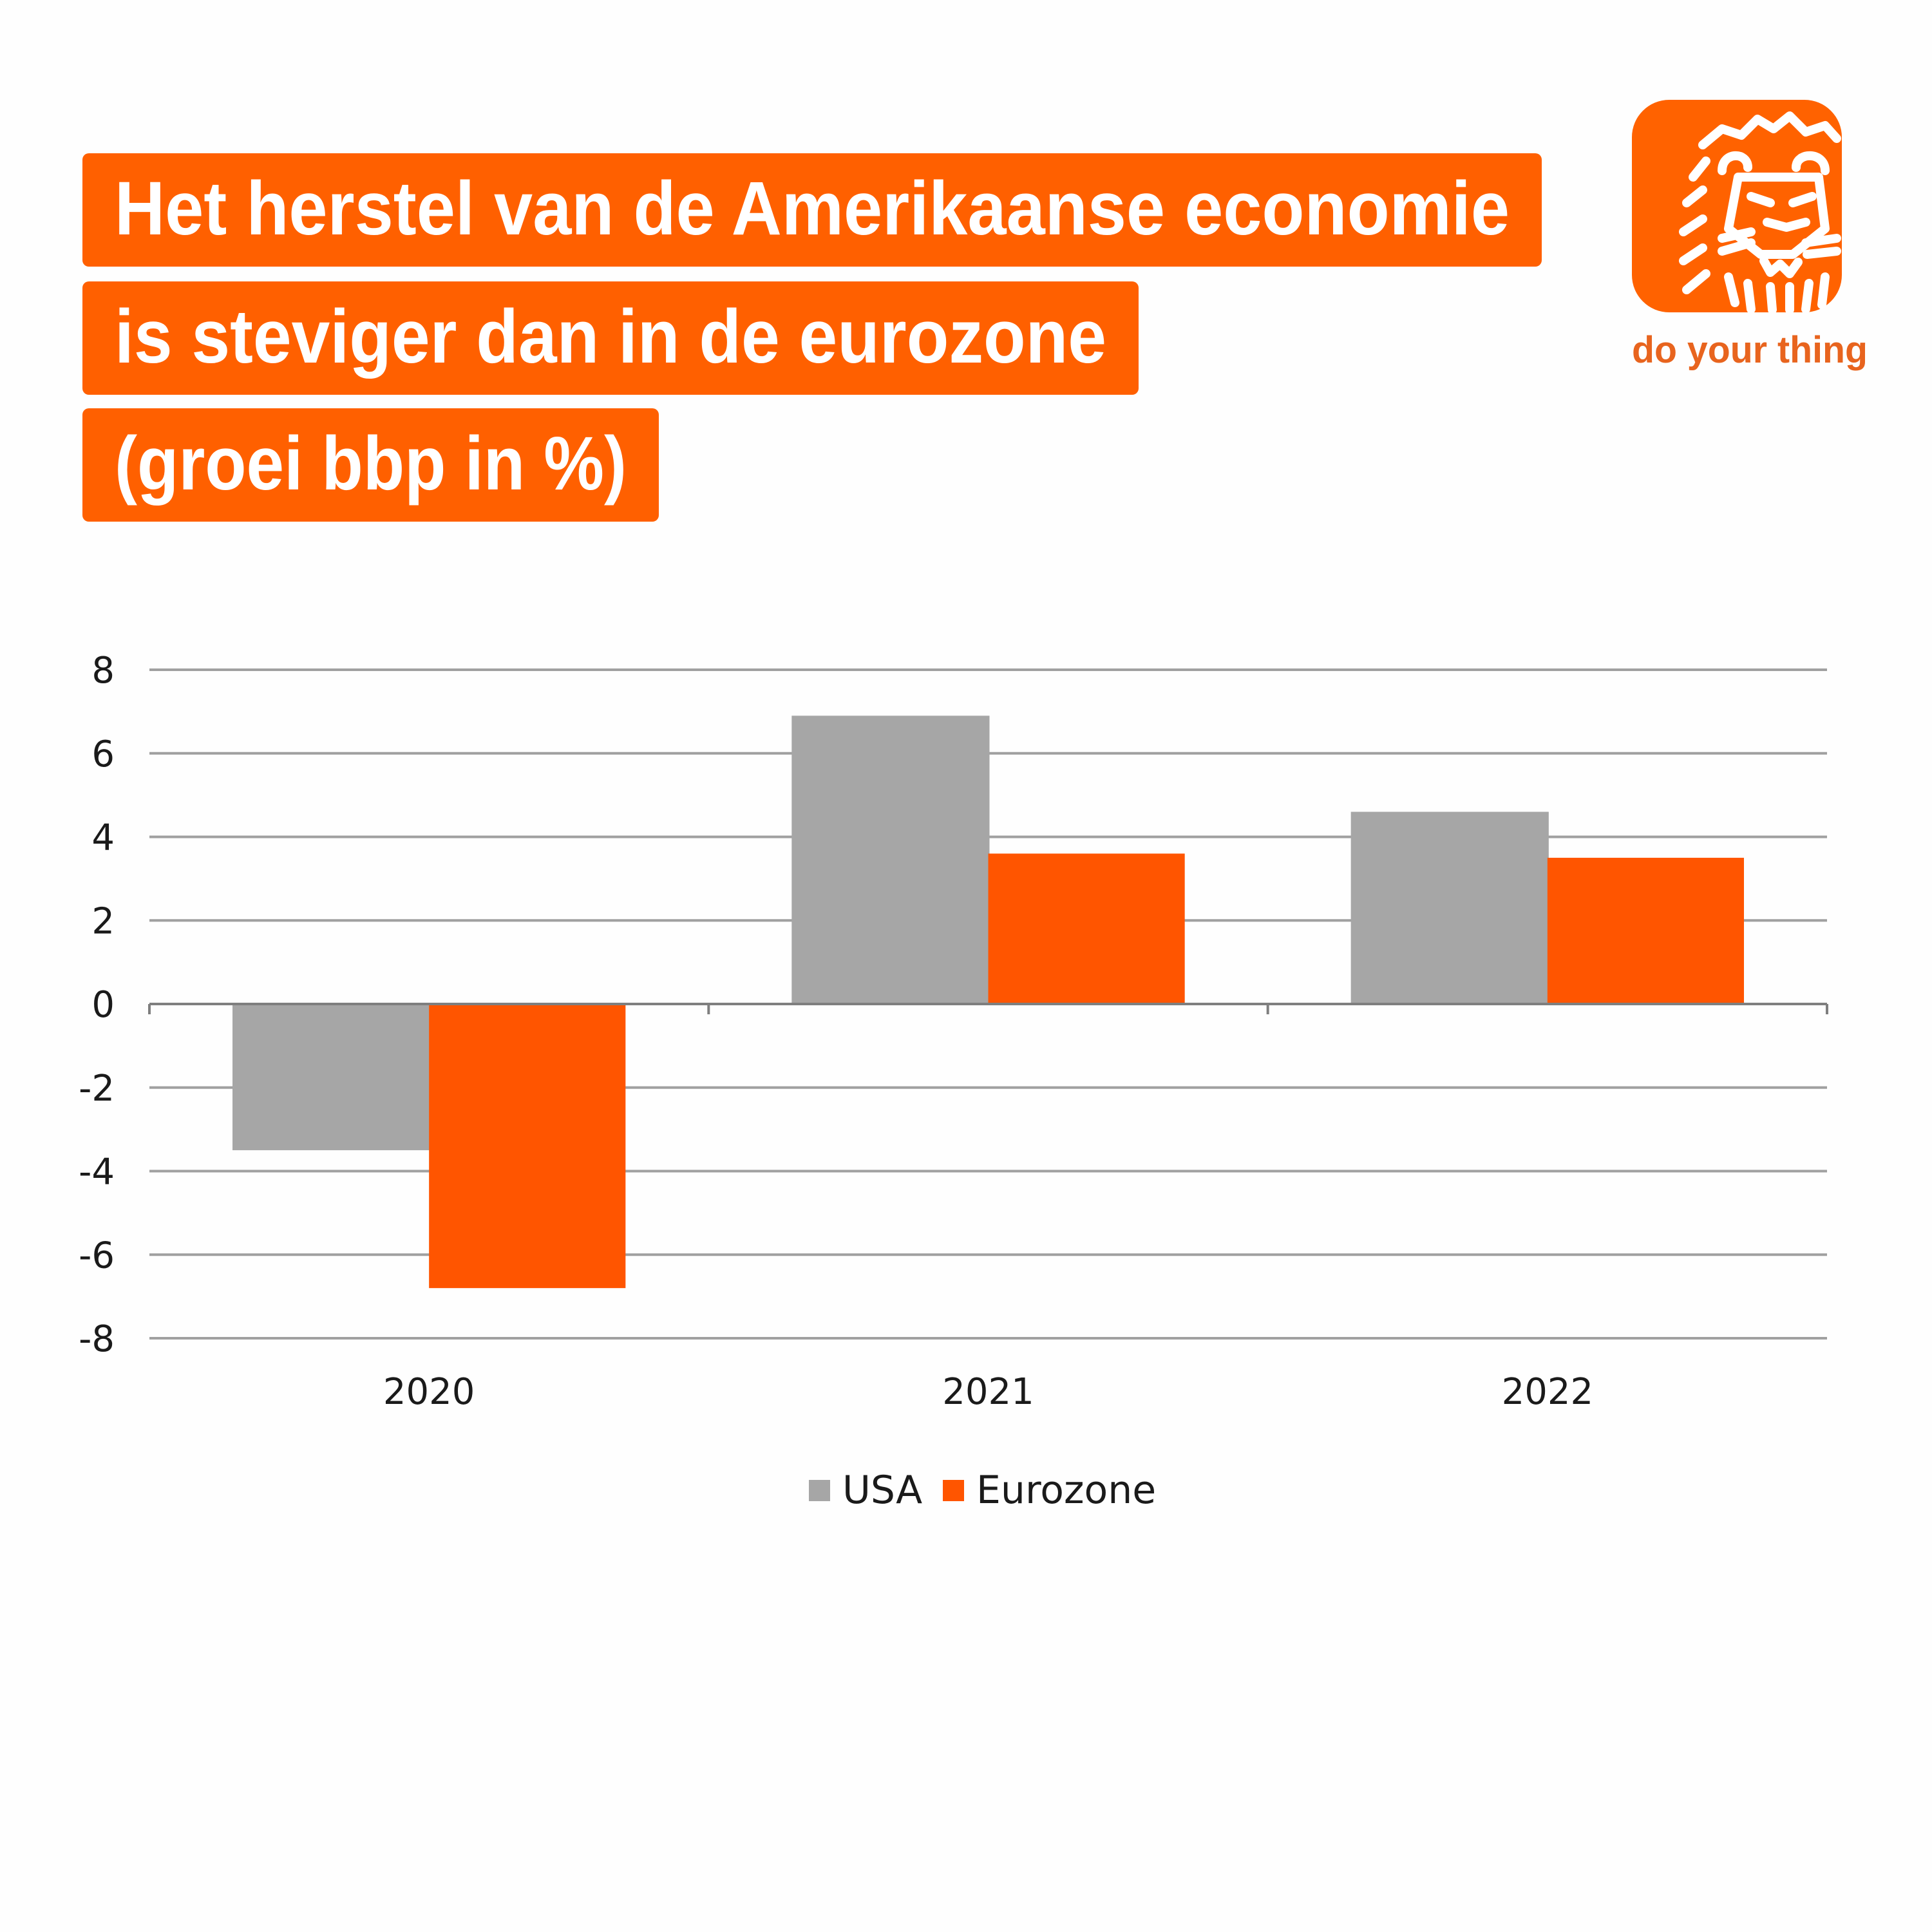 The image size is (1932, 1932). What do you see at coordinates (1737, 206) in the screenshot?
I see `lion-logo-icon` at bounding box center [1737, 206].